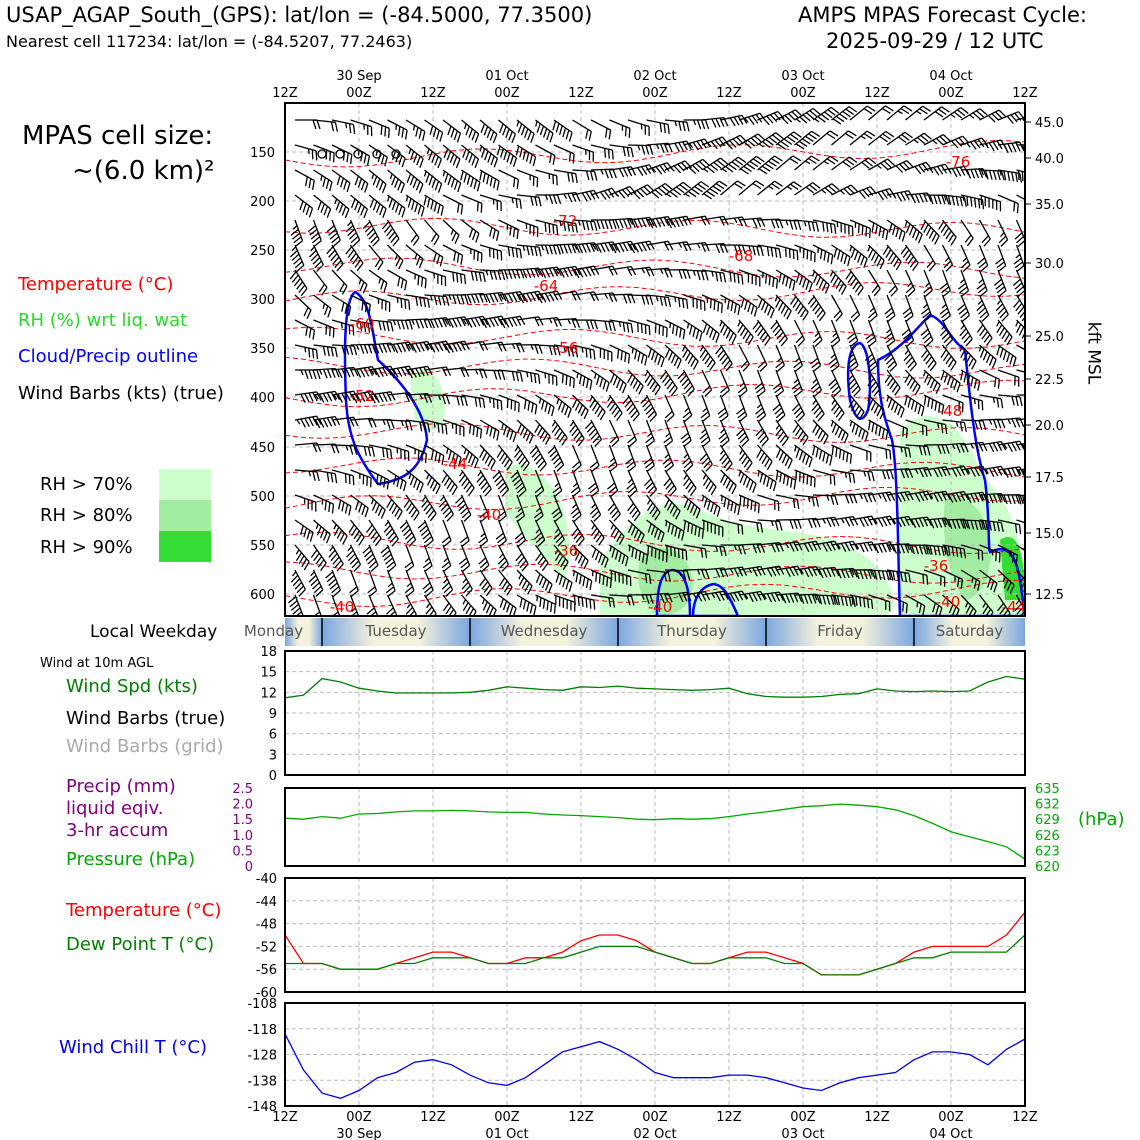  Describe the element at coordinates (428, 400) in the screenshot. I see `rh-shading-region` at that location.